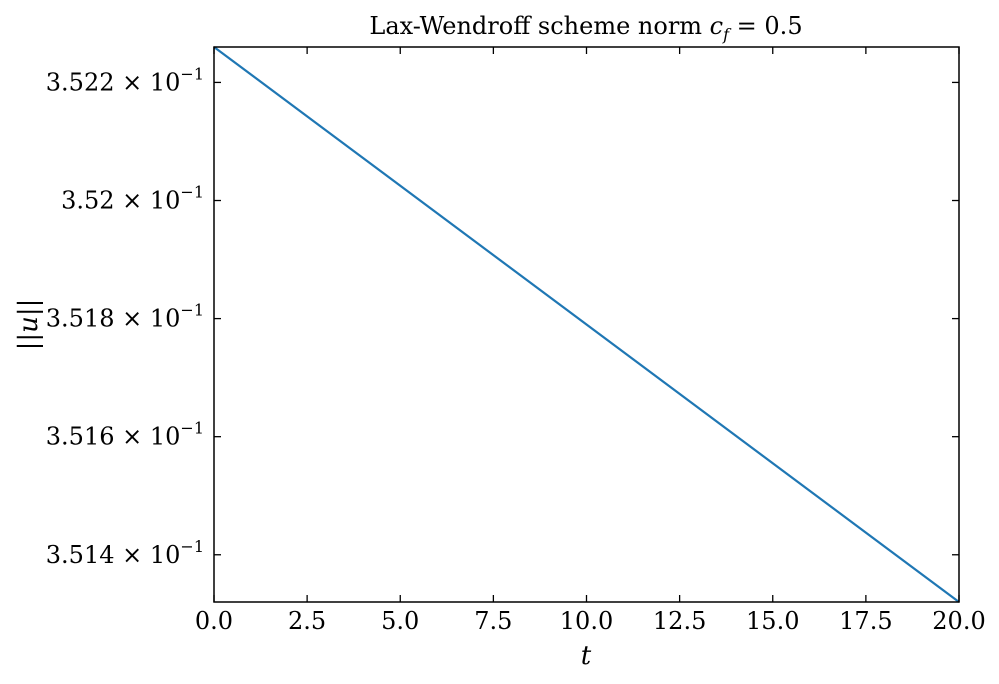 This screenshot has width=999, height=684. What do you see at coordinates (766, 26) in the screenshot?
I see `chart-title-suffix: = 0.5` at bounding box center [766, 26].